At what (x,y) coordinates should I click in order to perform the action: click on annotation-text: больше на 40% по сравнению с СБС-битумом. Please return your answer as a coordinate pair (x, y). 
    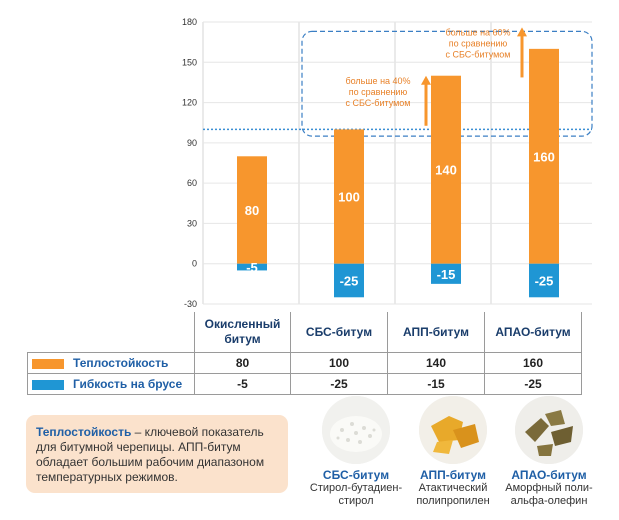
    Looking at the image, I should click on (377, 92).